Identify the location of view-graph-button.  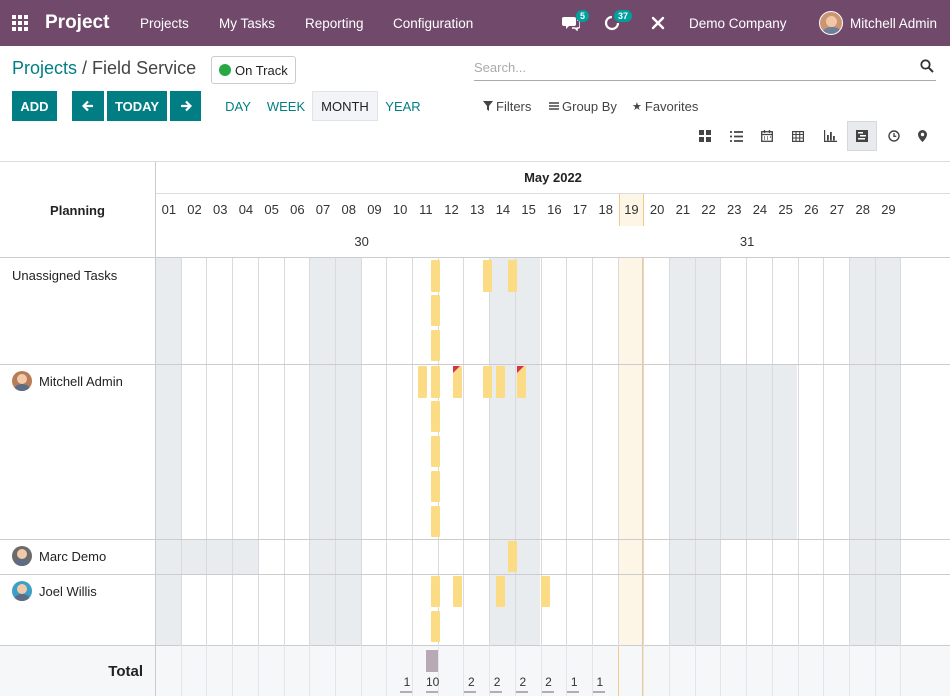
(830, 136).